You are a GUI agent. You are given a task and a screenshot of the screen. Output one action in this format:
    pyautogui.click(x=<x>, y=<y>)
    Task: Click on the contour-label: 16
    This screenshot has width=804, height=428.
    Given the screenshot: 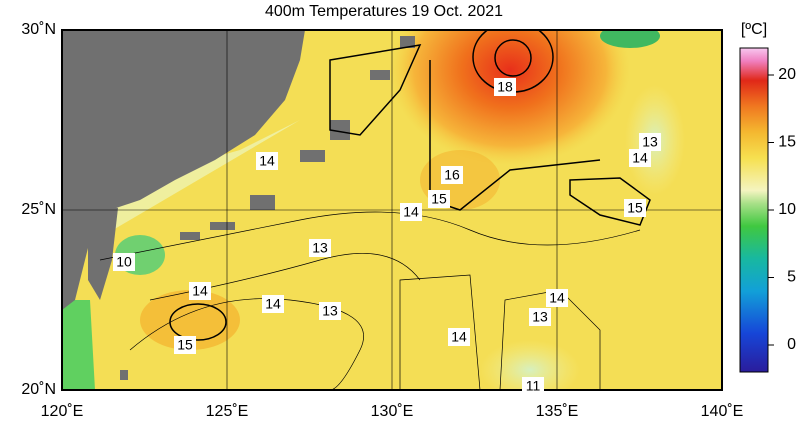 What is the action you would take?
    pyautogui.click(x=452, y=175)
    